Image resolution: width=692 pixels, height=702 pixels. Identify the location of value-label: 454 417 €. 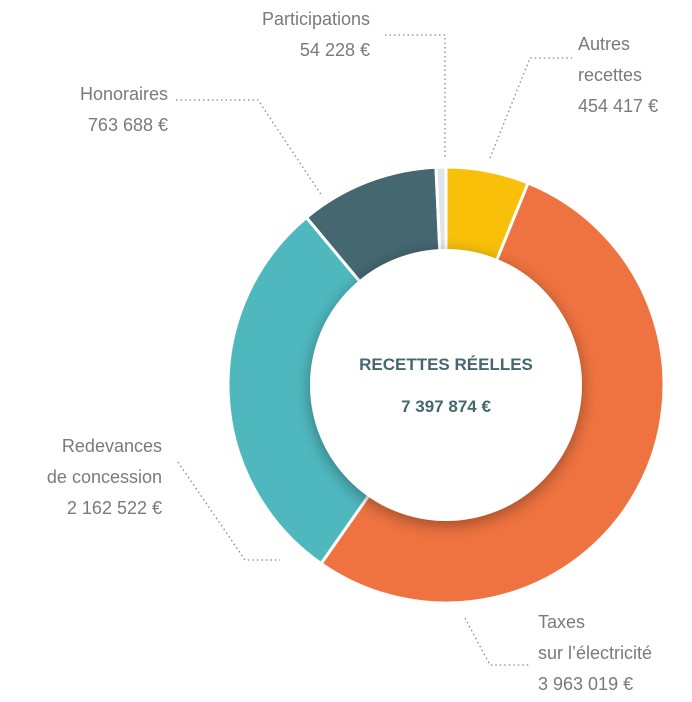
(618, 106).